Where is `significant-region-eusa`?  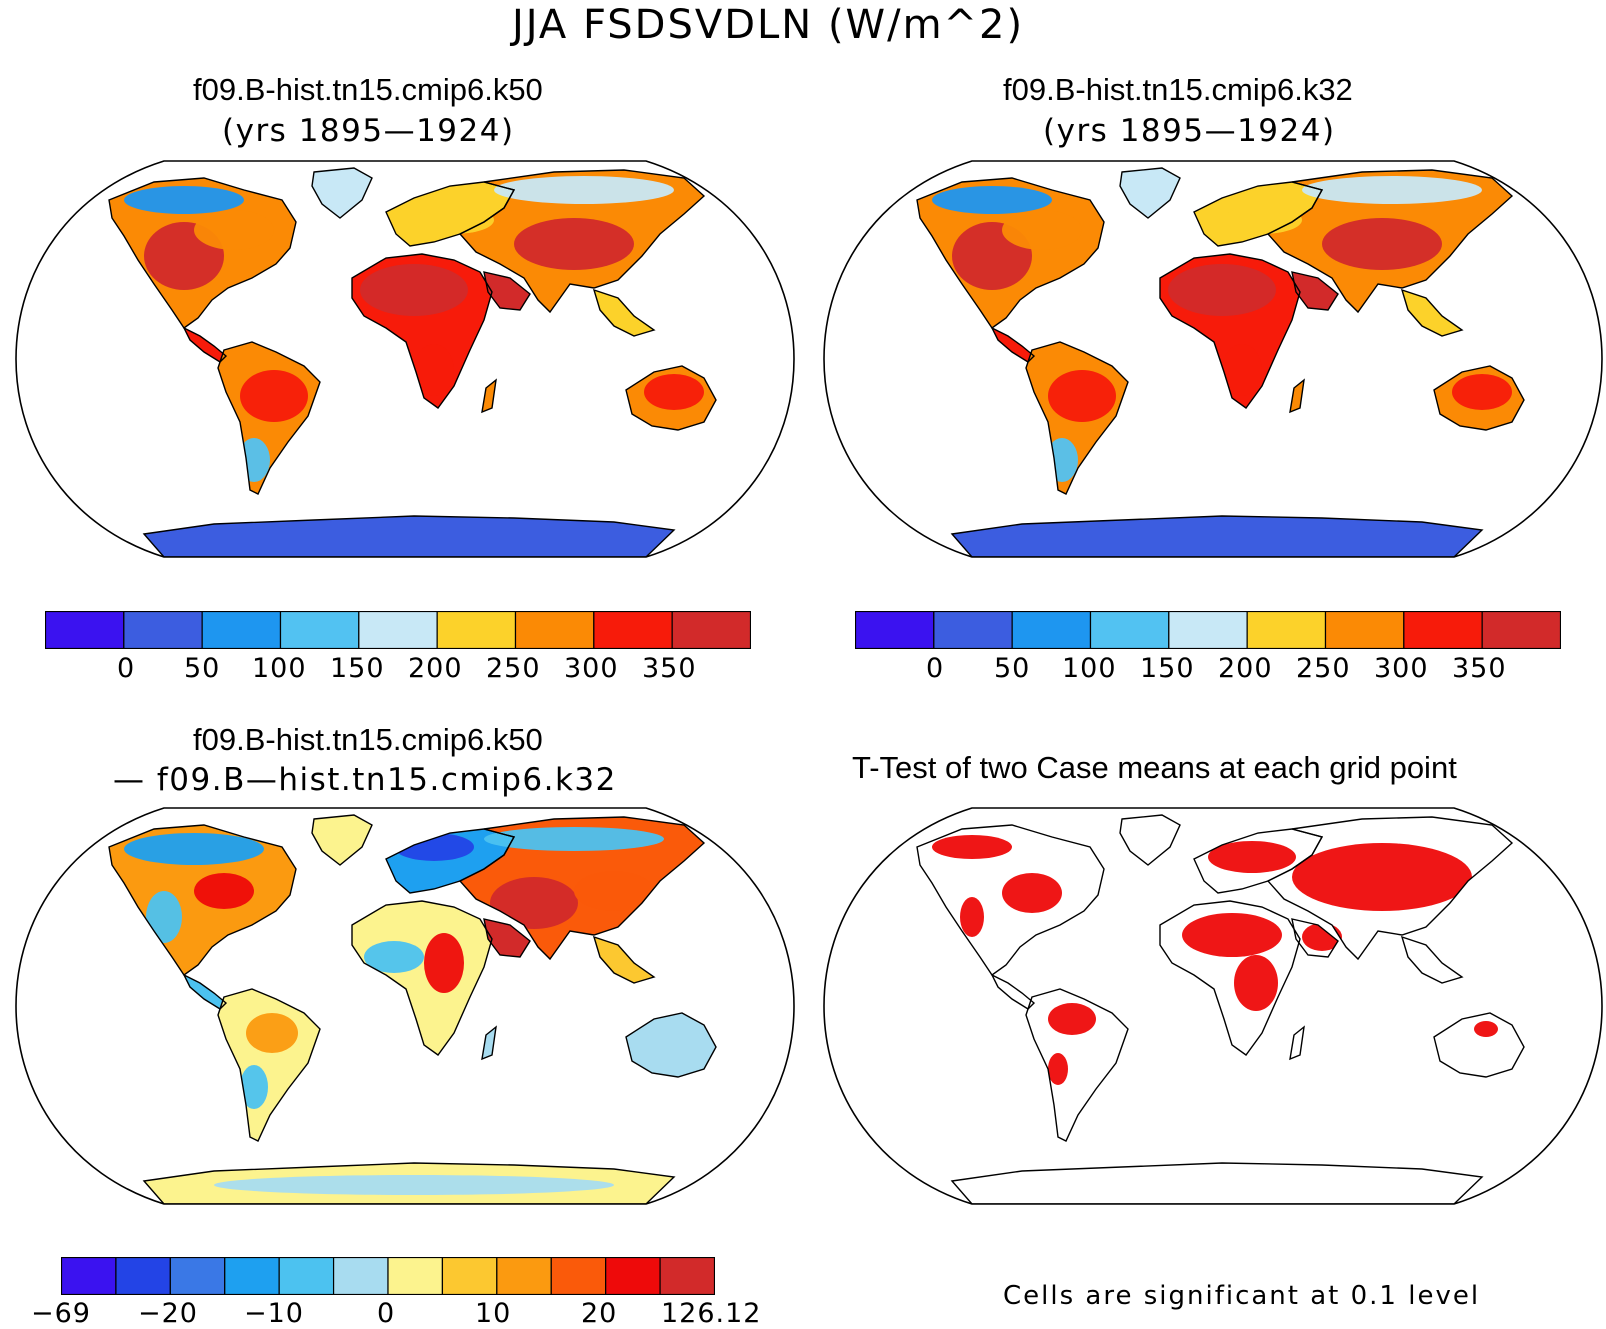
significant-region-eusa is located at coordinates (1032, 893).